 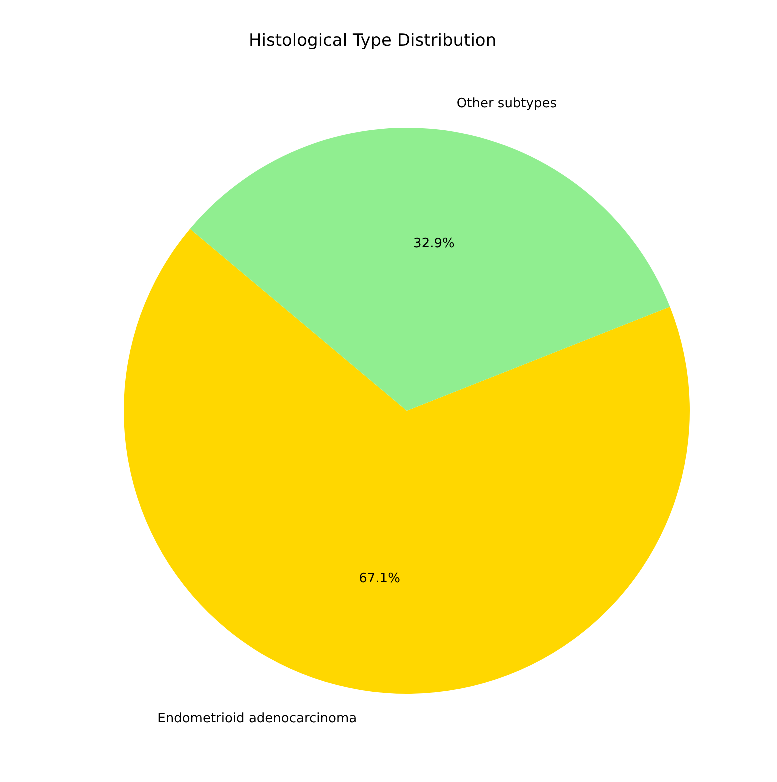 I want to click on slice-label: Other subtypes, so click(x=507, y=104).